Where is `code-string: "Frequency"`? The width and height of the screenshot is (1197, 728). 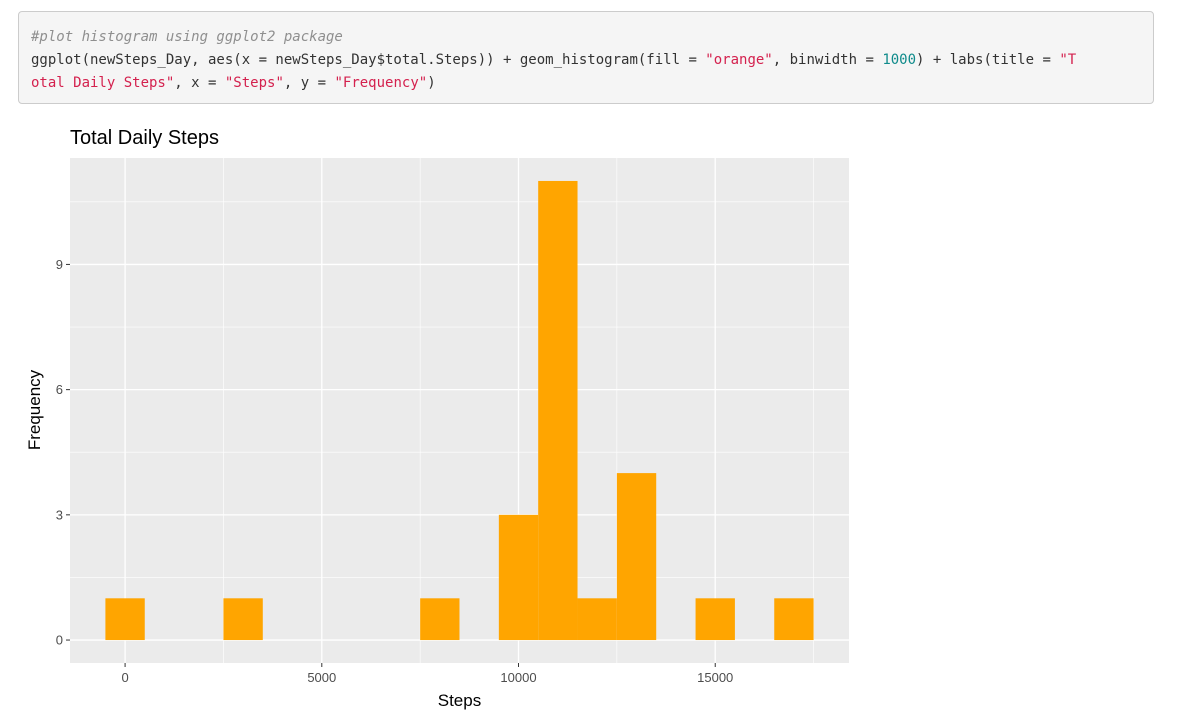
code-string: "Frequency" is located at coordinates (381, 83).